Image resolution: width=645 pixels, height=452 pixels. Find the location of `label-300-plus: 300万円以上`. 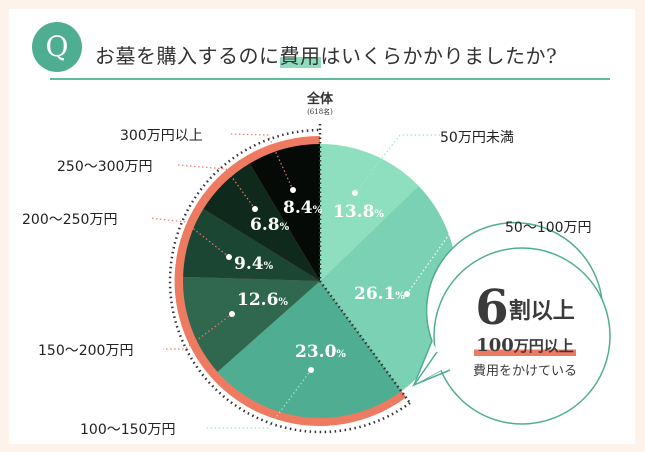

label-300-plus: 300万円以上 is located at coordinates (161, 136).